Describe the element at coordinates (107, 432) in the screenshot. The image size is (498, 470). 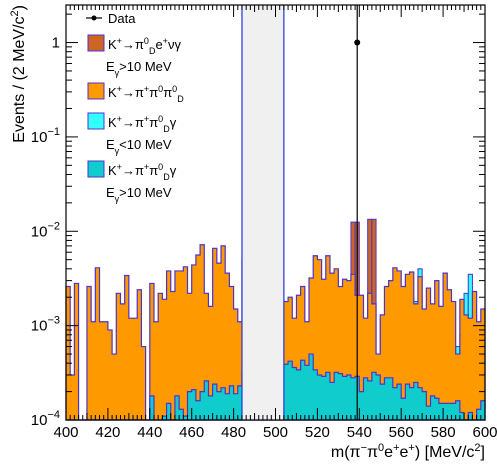
I see `x-tick-label: 420` at that location.